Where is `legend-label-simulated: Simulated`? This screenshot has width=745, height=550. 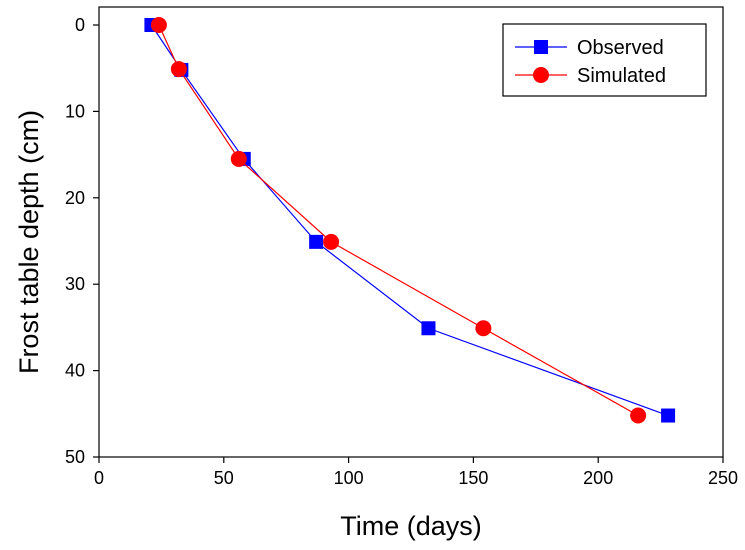
legend-label-simulated: Simulated is located at coordinates (621, 76).